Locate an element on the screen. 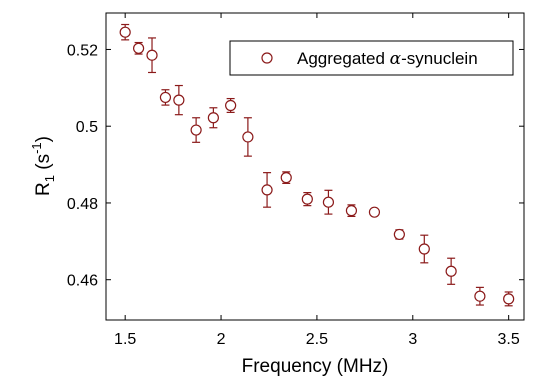  legend-box is located at coordinates (371, 58).